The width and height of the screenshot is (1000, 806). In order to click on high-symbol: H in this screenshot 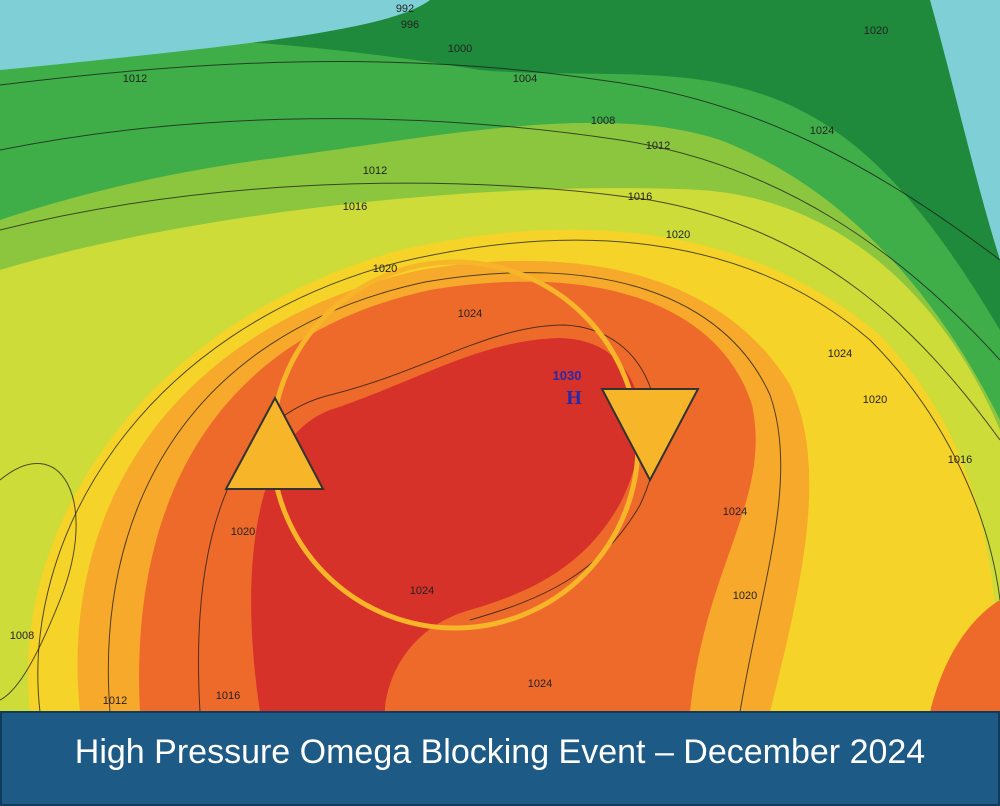, I will do `click(574, 398)`.